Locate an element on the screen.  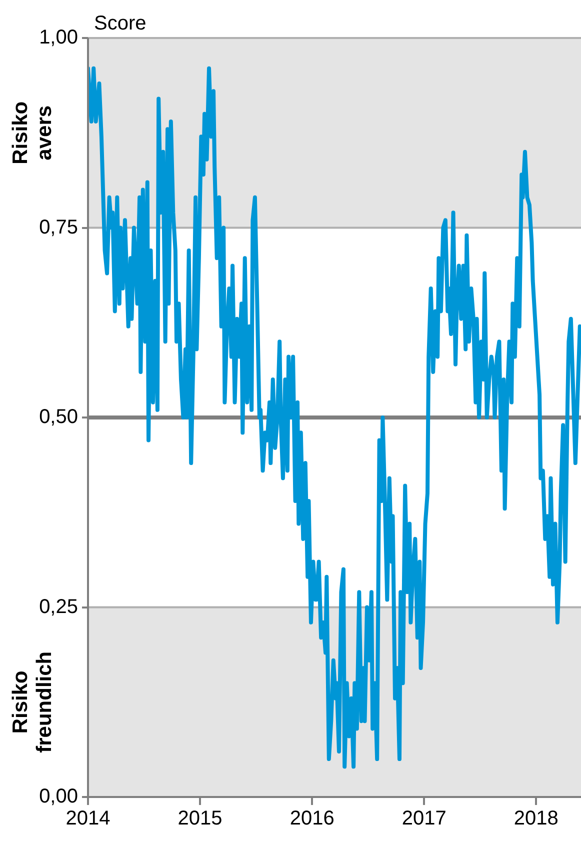
y-tick-label: 0,25 is located at coordinates (58, 607).